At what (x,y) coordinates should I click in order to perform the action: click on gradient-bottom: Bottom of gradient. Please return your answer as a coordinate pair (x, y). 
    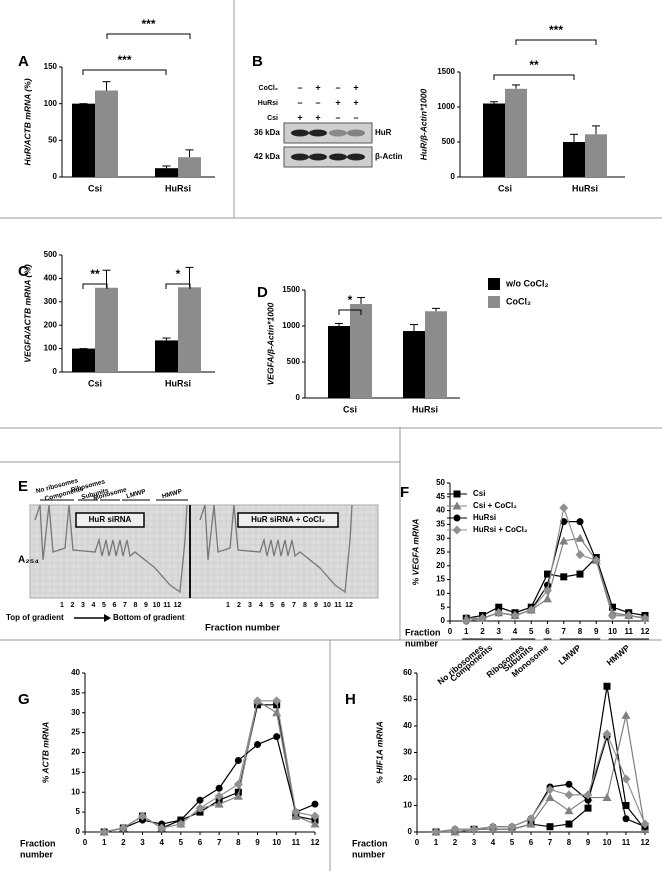
    Looking at the image, I should click on (149, 617).